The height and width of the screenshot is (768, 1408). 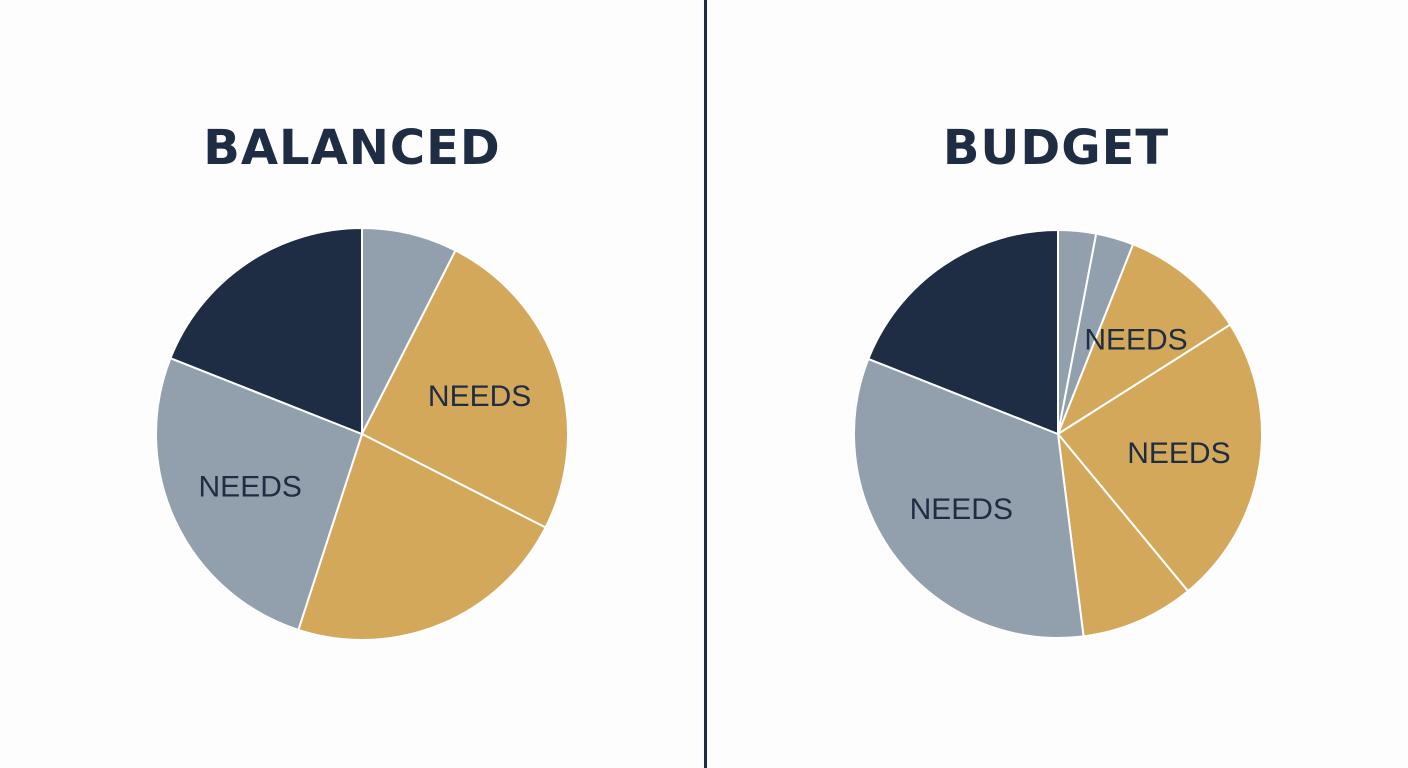 What do you see at coordinates (705, 384) in the screenshot?
I see `center-divider` at bounding box center [705, 384].